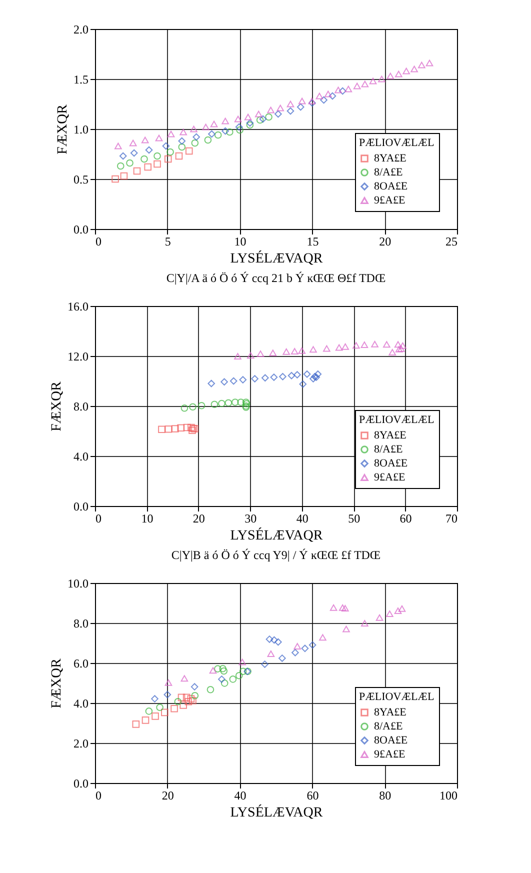  I want to click on x-tick-label: 50, so click(354, 519).